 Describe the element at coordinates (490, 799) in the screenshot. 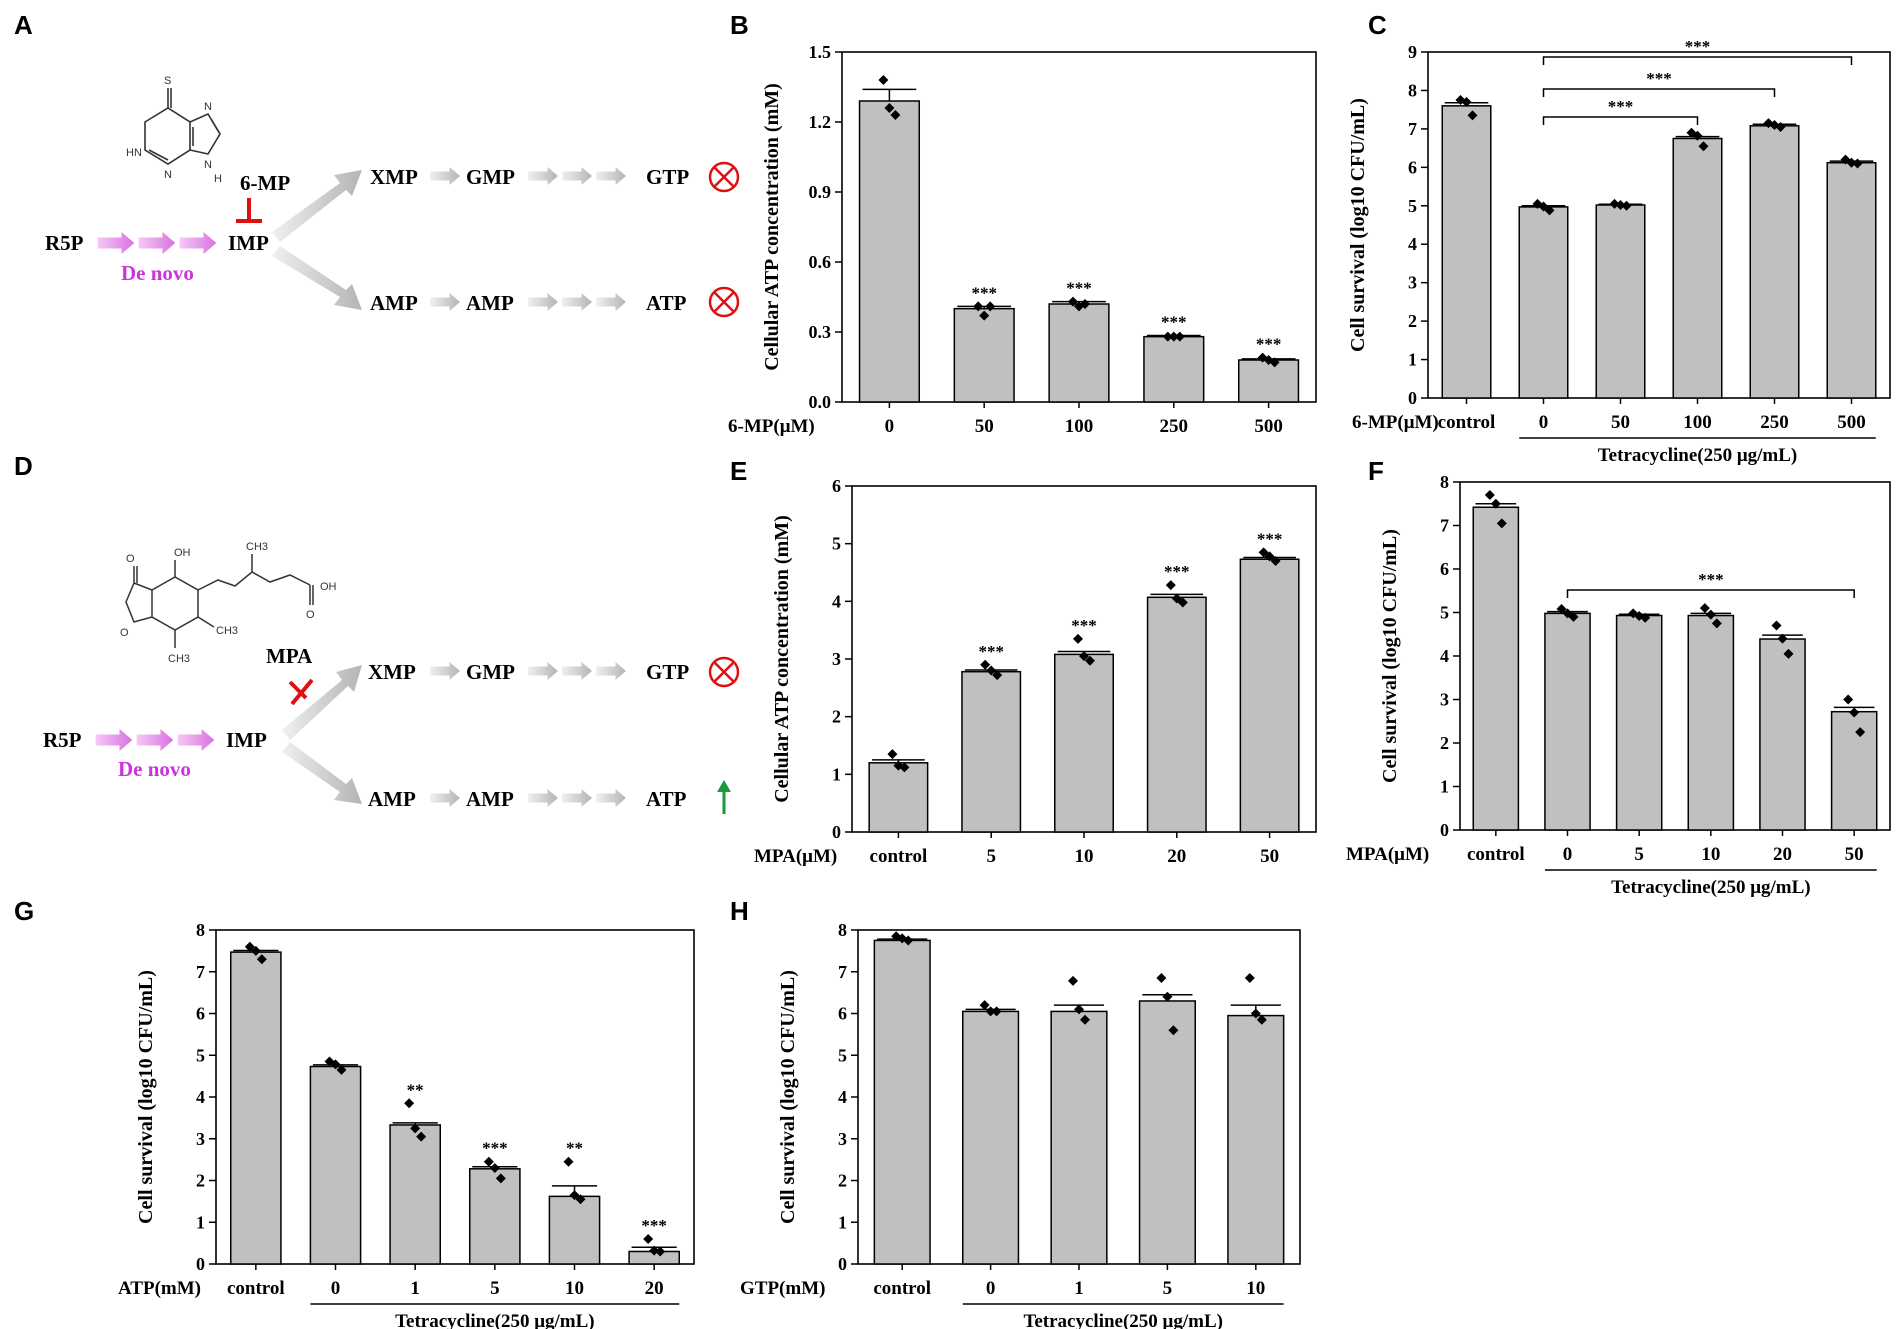

I see `metabolite-amp-d2: AMP` at that location.